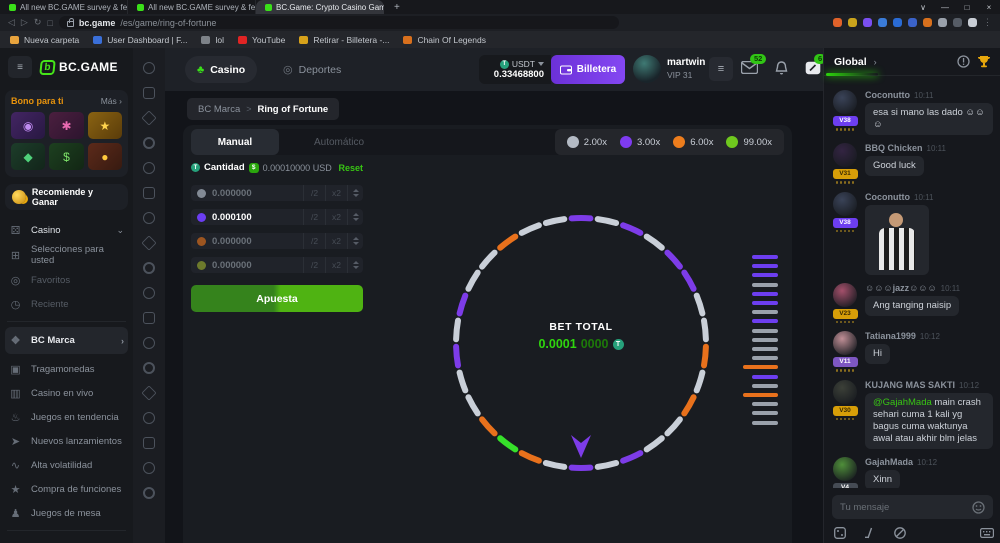 Image resolution: width=1000 pixels, height=543 pixels. I want to click on chat-room-title: Global, so click(850, 61).